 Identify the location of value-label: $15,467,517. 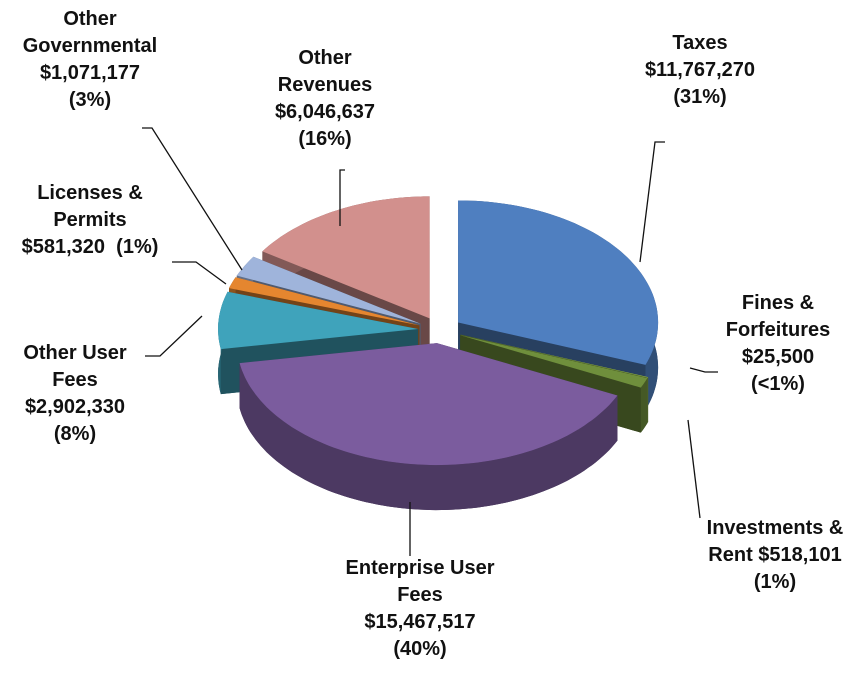
(420, 622).